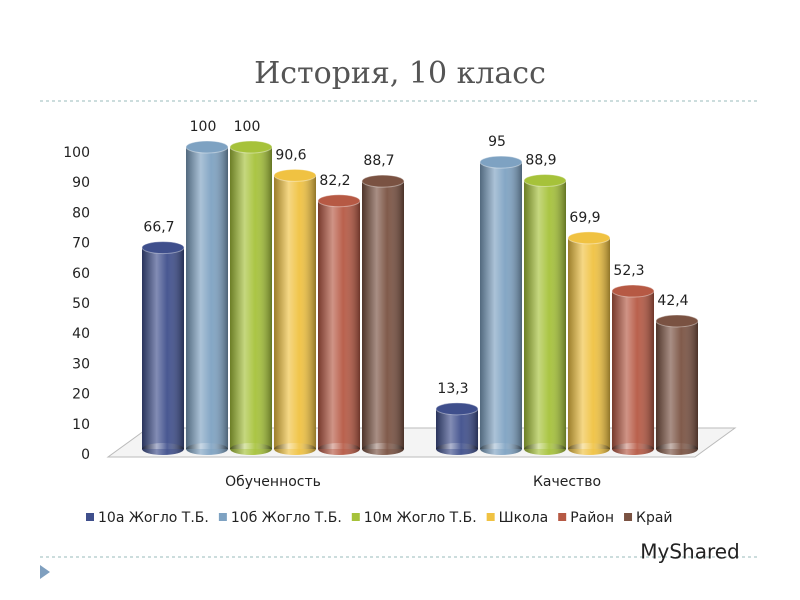  I want to click on value-label: 95, so click(497, 142).